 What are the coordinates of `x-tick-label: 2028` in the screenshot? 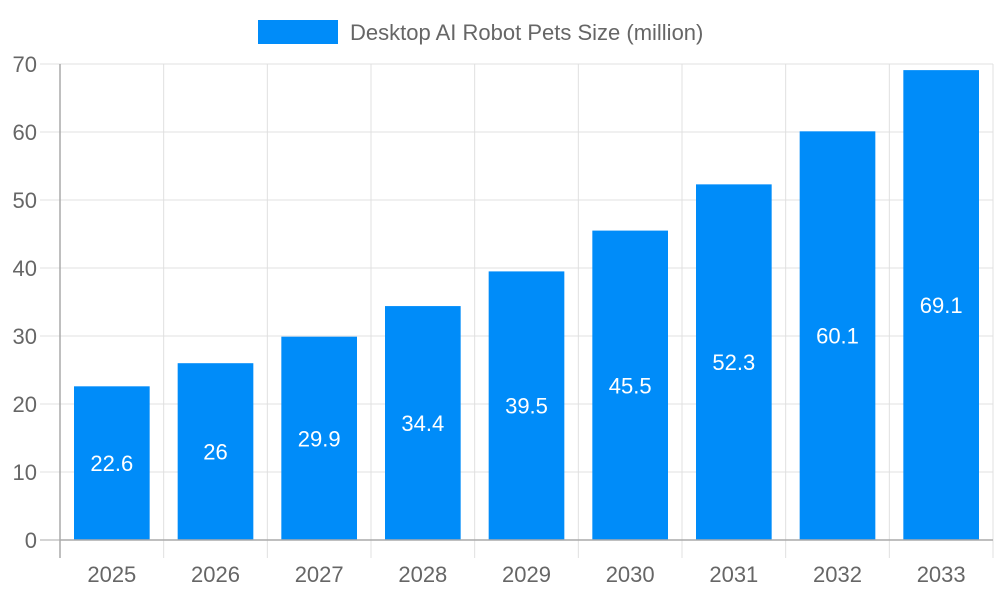 It's located at (422, 574).